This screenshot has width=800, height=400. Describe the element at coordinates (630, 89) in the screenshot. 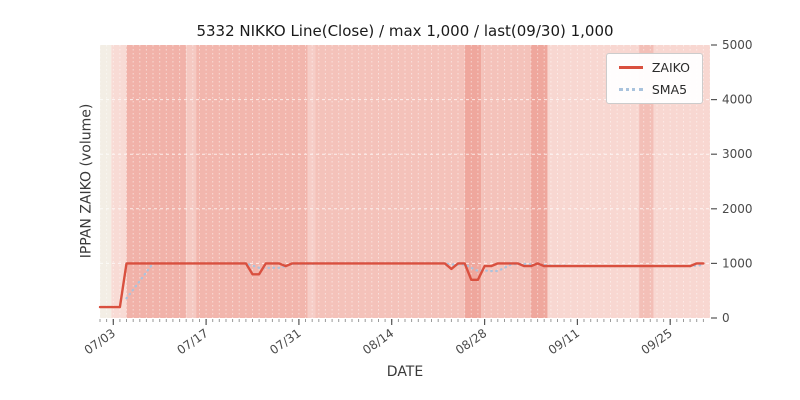

I see `sma5-line-swatch` at that location.